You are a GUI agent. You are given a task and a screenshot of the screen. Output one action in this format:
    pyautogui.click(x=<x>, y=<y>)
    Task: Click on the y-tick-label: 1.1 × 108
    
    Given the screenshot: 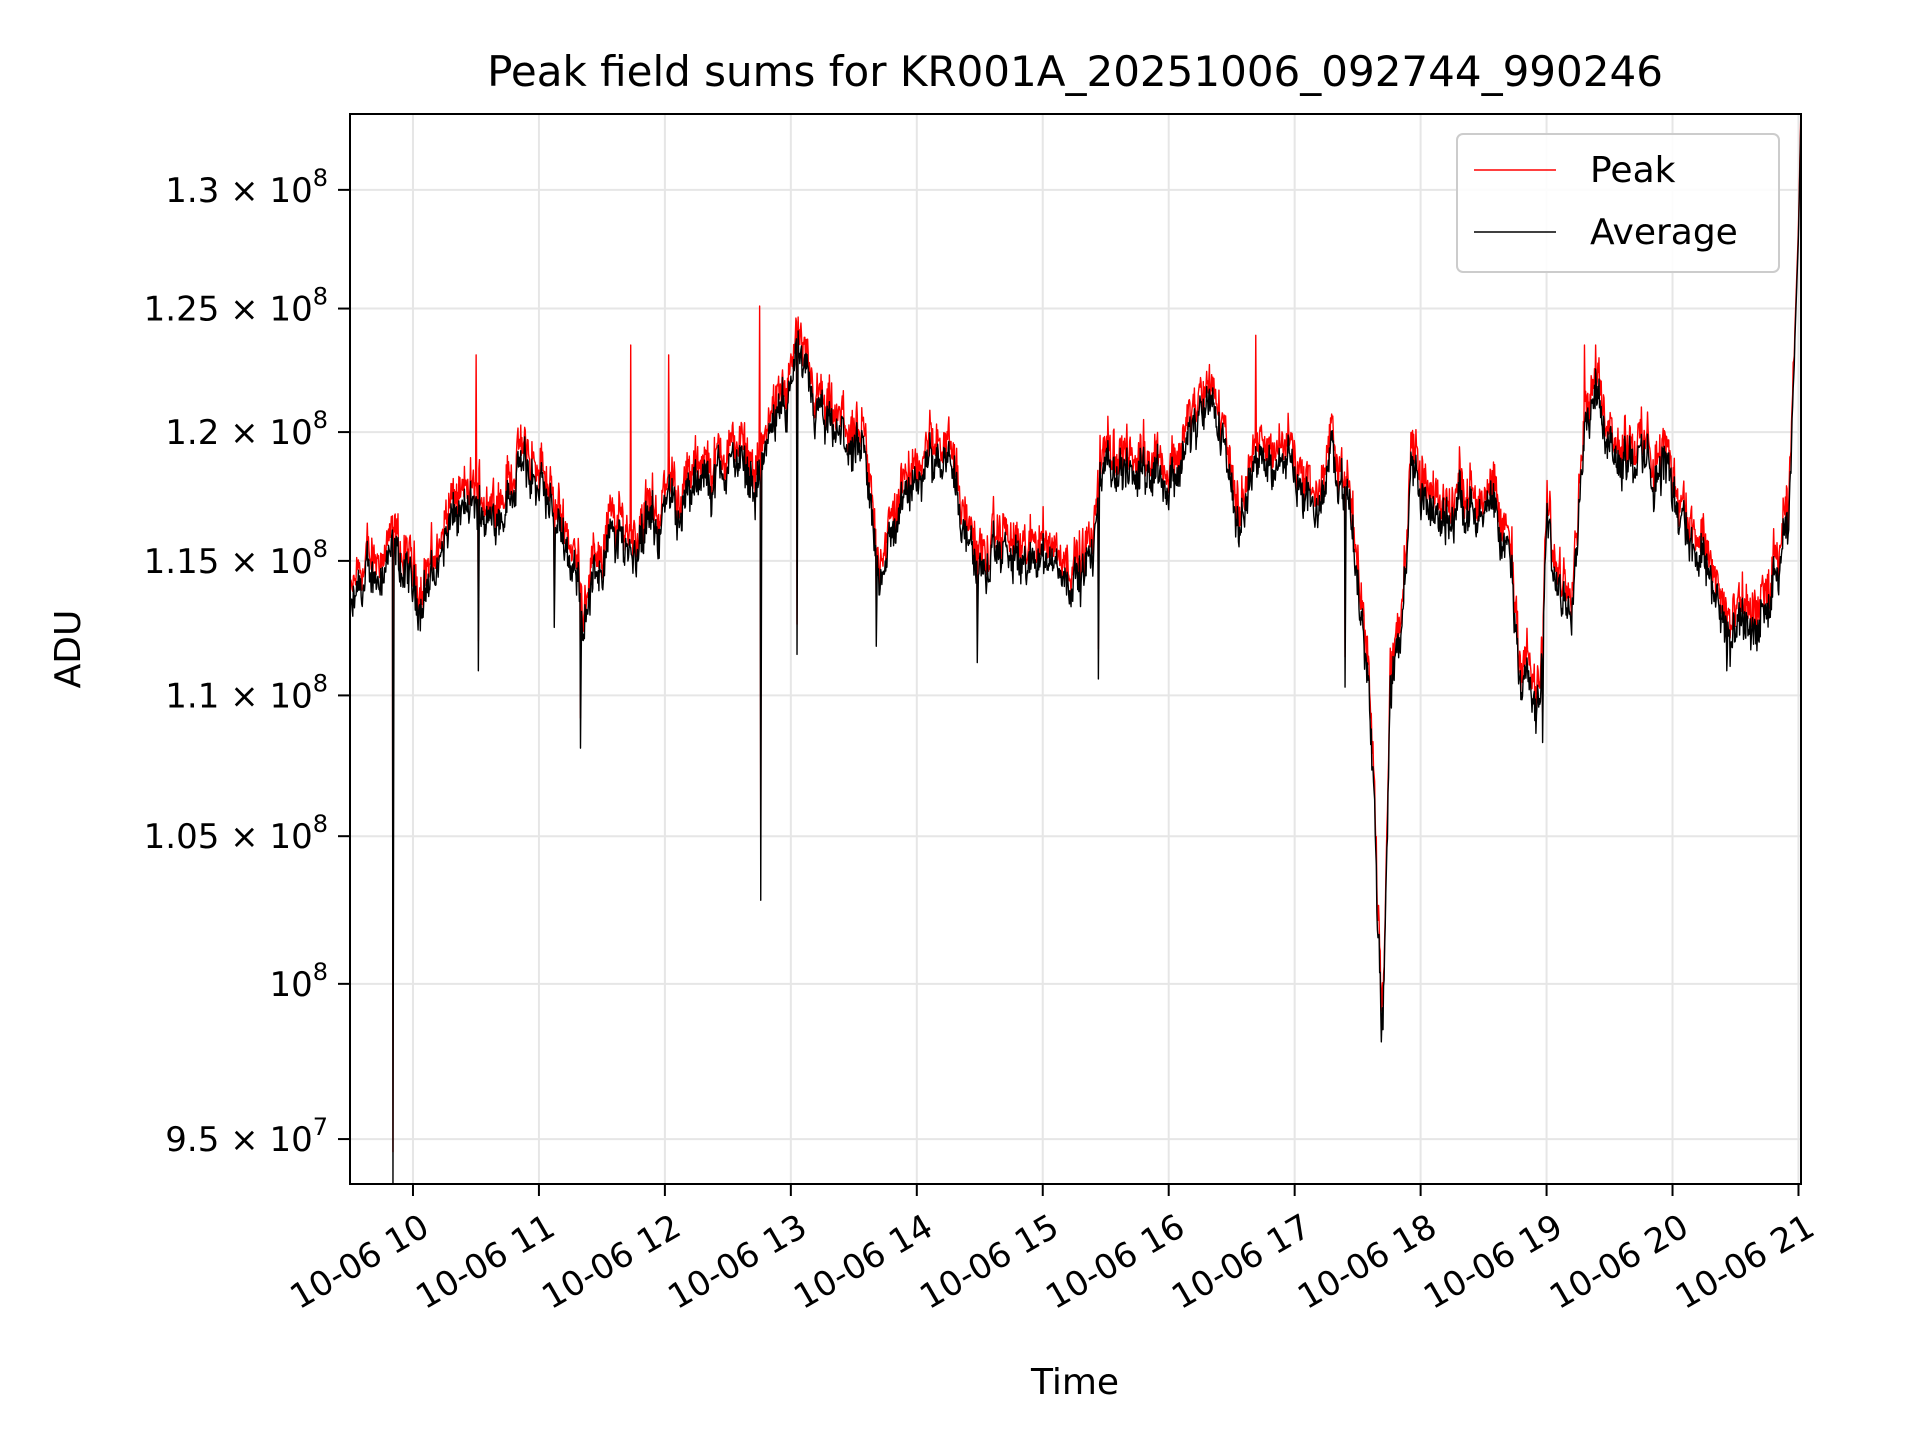 What is the action you would take?
    pyautogui.click(x=246, y=692)
    